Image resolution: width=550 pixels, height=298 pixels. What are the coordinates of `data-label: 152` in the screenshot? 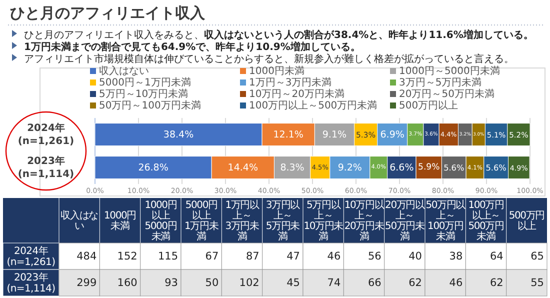 It's located at (127, 256).